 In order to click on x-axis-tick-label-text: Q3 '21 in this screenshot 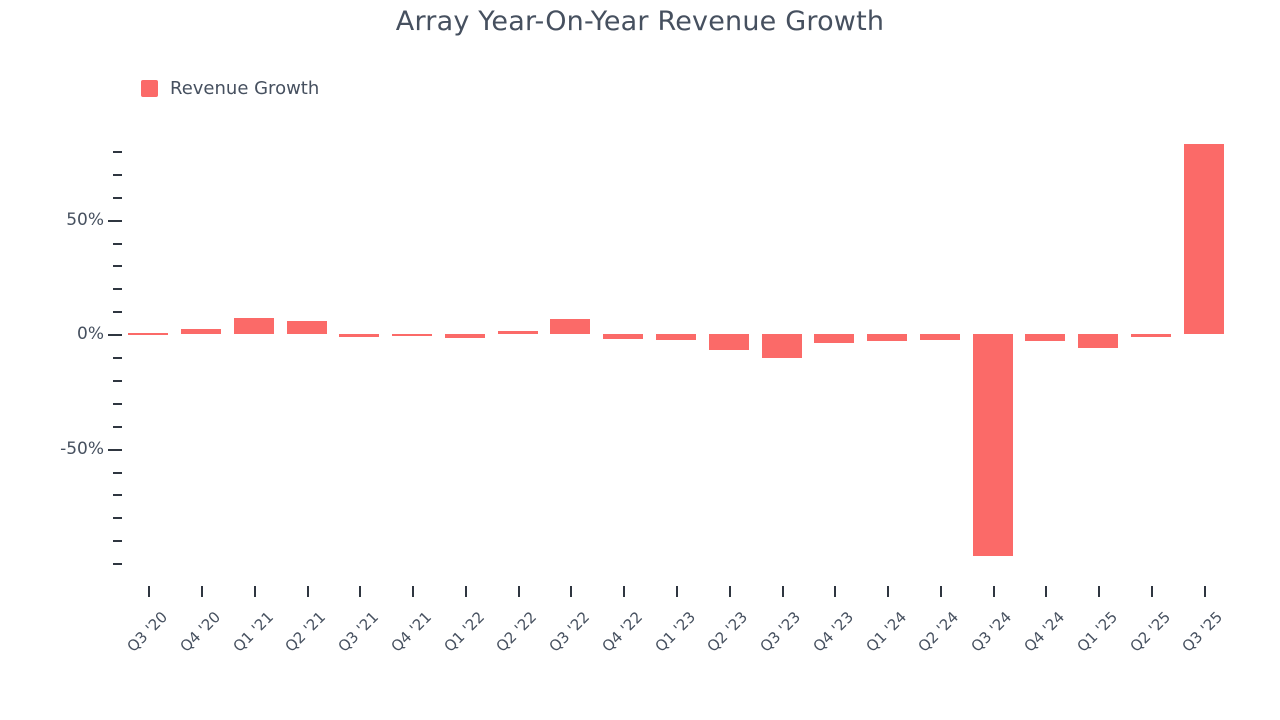, I will do `click(358, 632)`.